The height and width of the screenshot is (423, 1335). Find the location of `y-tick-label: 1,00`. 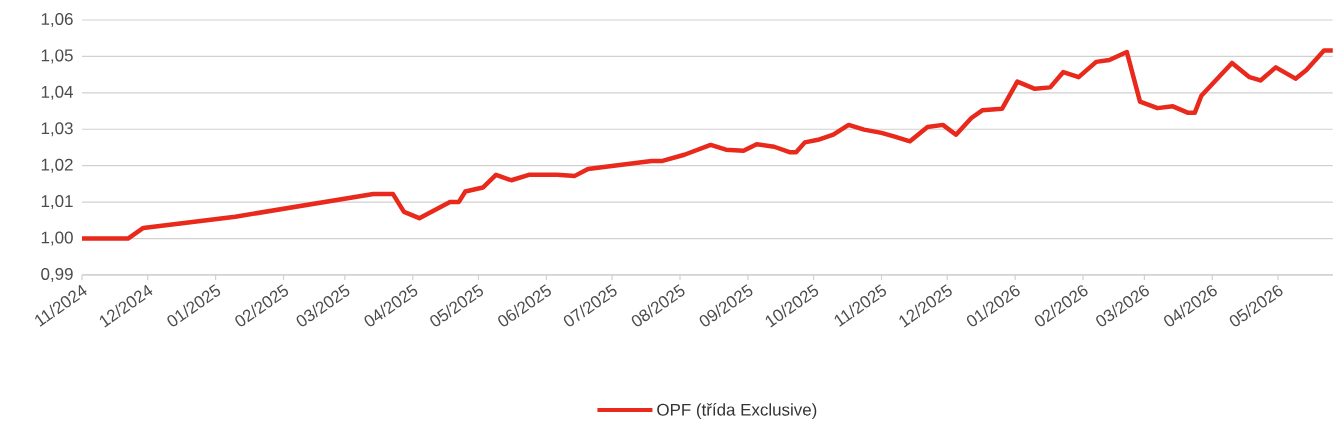

y-tick-label: 1,00 is located at coordinates (57, 238).